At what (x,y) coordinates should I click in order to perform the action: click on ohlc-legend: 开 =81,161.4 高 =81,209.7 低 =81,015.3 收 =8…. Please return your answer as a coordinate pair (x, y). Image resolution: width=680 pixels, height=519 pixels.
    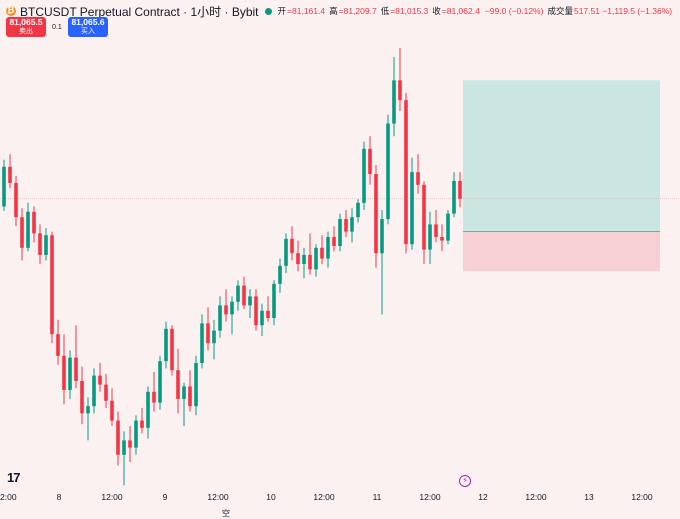
    Looking at the image, I should click on (477, 11).